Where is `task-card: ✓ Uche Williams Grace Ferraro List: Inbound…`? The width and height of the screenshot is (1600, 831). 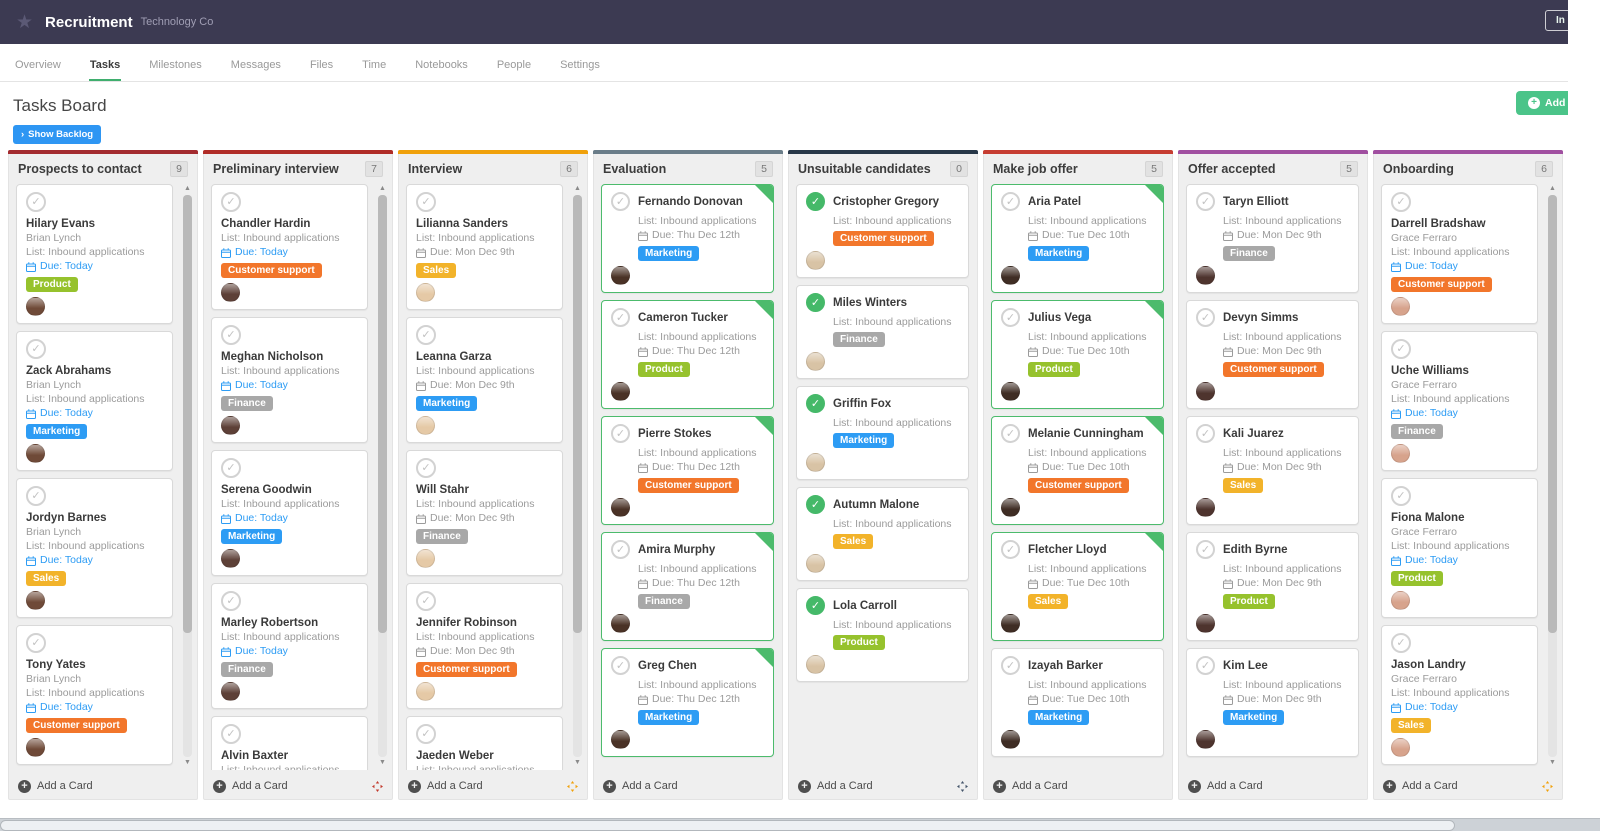
task-card: ✓ Uche Williams Grace Ferraro List: Inbound… is located at coordinates (1459, 401).